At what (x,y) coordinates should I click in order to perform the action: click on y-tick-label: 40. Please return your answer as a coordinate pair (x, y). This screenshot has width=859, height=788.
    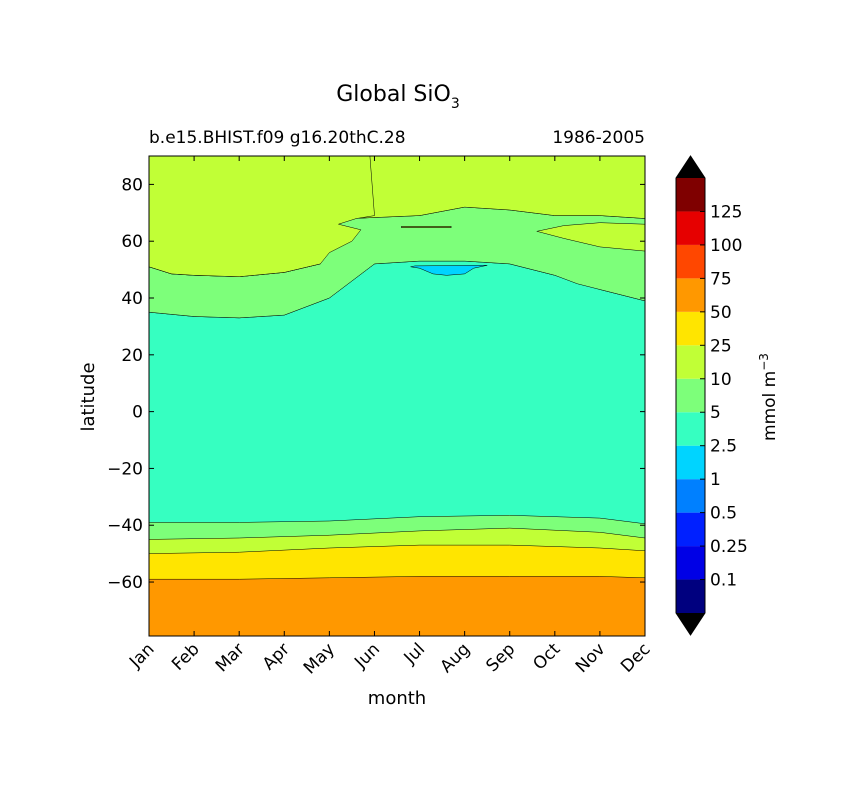
    Looking at the image, I should click on (132, 299).